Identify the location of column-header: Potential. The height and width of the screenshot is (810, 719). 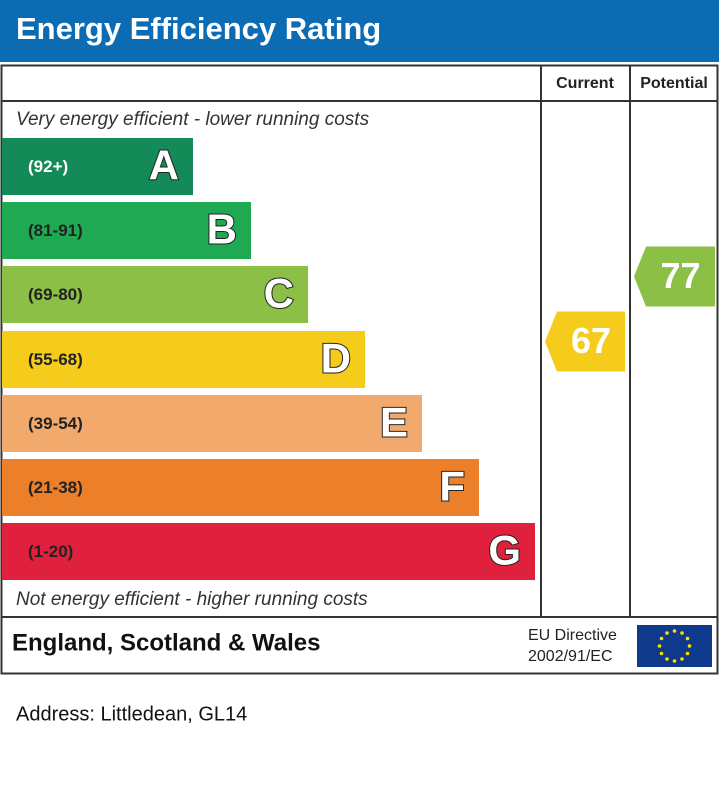
(674, 83).